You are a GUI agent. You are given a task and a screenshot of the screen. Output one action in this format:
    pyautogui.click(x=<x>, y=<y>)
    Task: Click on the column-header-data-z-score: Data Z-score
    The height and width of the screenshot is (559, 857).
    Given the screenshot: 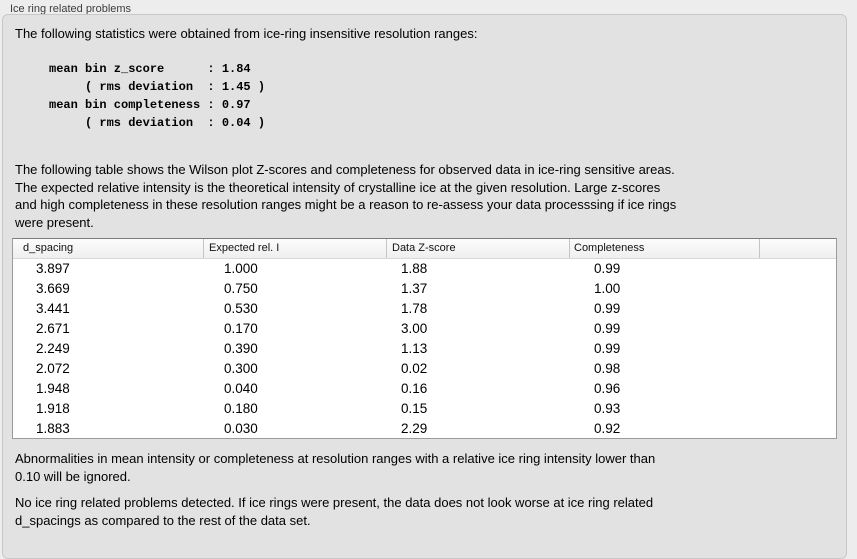 What is the action you would take?
    pyautogui.click(x=477, y=249)
    